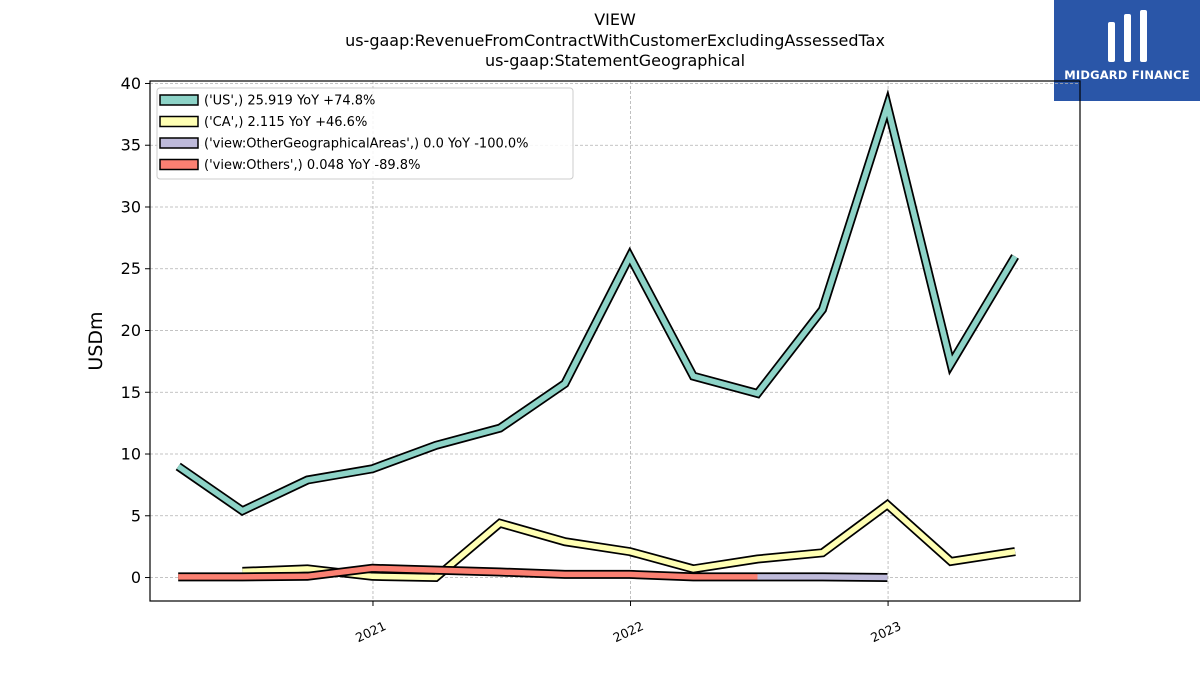 The width and height of the screenshot is (1200, 675). Describe the element at coordinates (131, 206) in the screenshot. I see `y-tick-label: 30` at that location.